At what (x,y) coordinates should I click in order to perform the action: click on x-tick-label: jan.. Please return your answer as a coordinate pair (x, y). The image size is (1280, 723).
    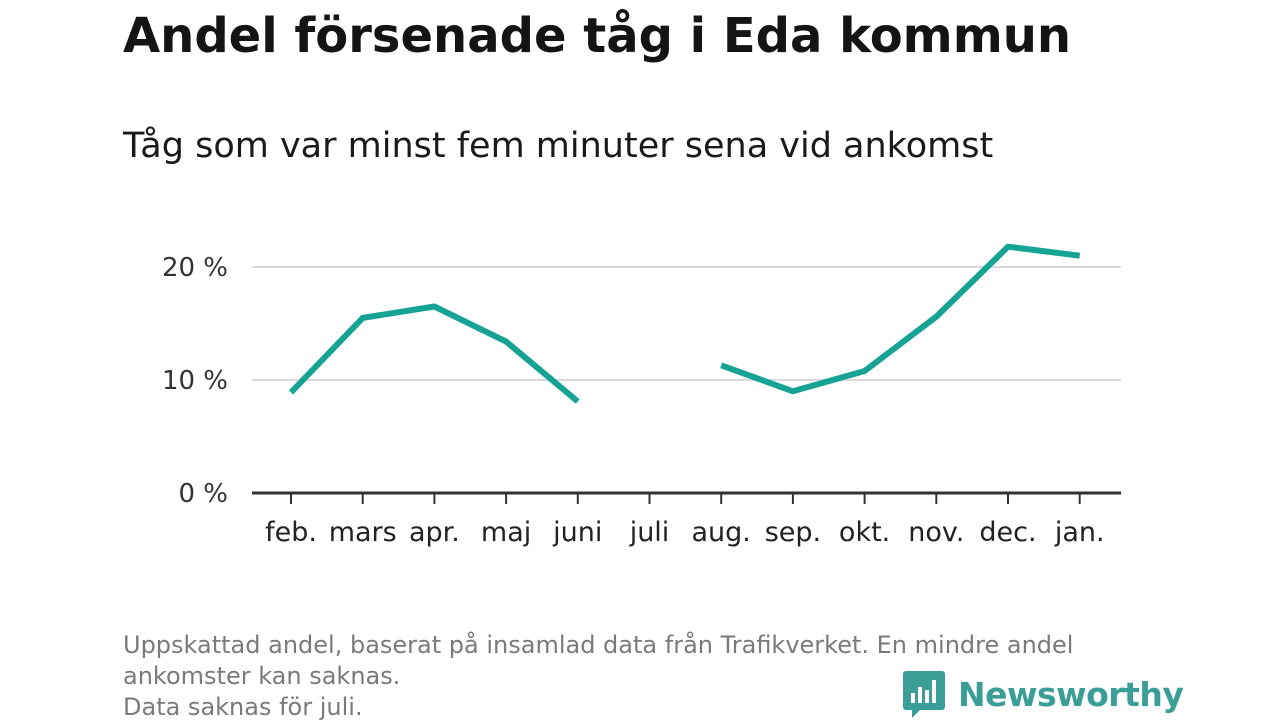
    Looking at the image, I should click on (1079, 532).